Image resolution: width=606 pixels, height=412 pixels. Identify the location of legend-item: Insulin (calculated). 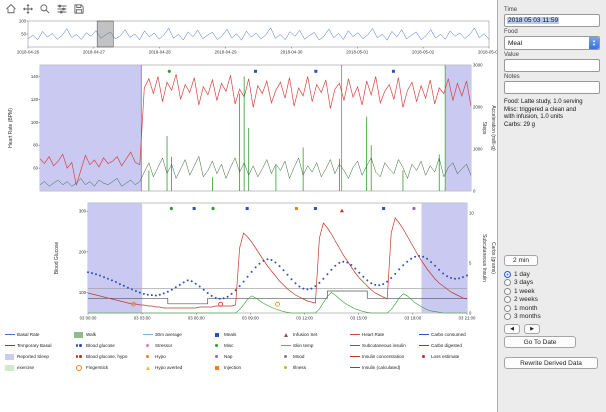
(383, 367).